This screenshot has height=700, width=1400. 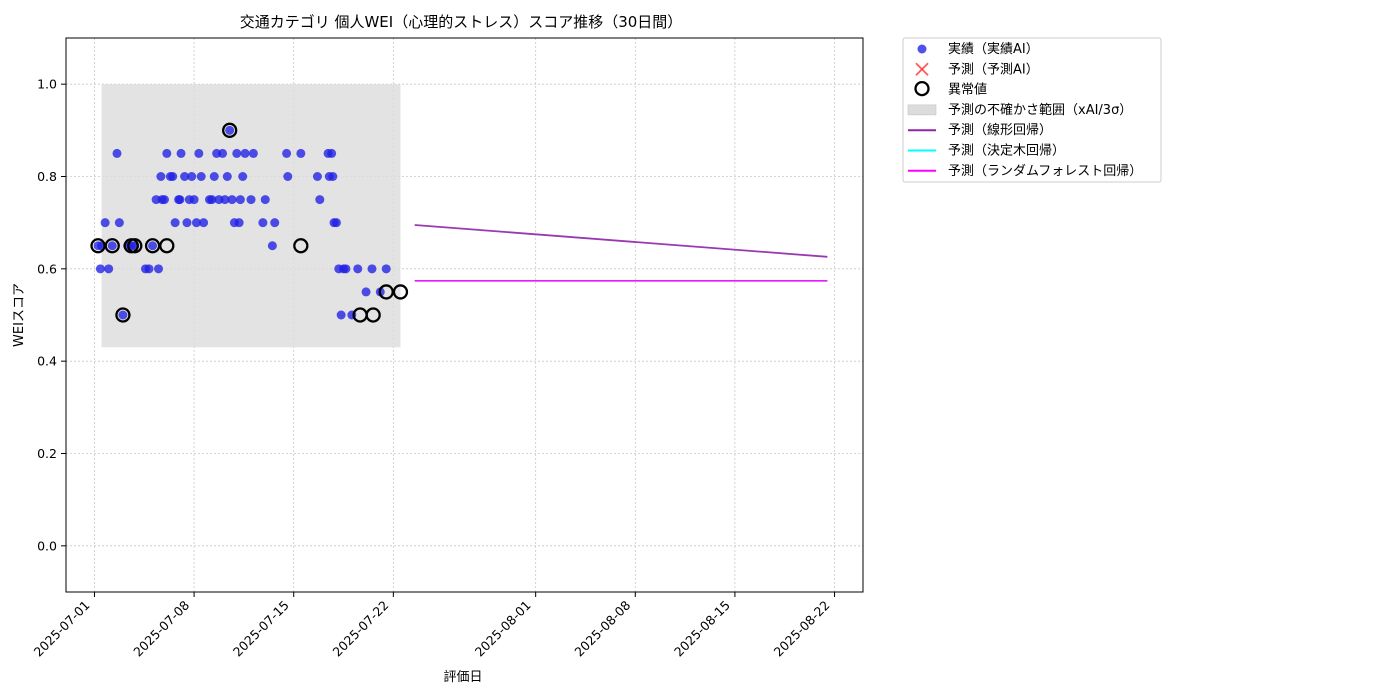 I want to click on legend-frame, so click(x=1032, y=110).